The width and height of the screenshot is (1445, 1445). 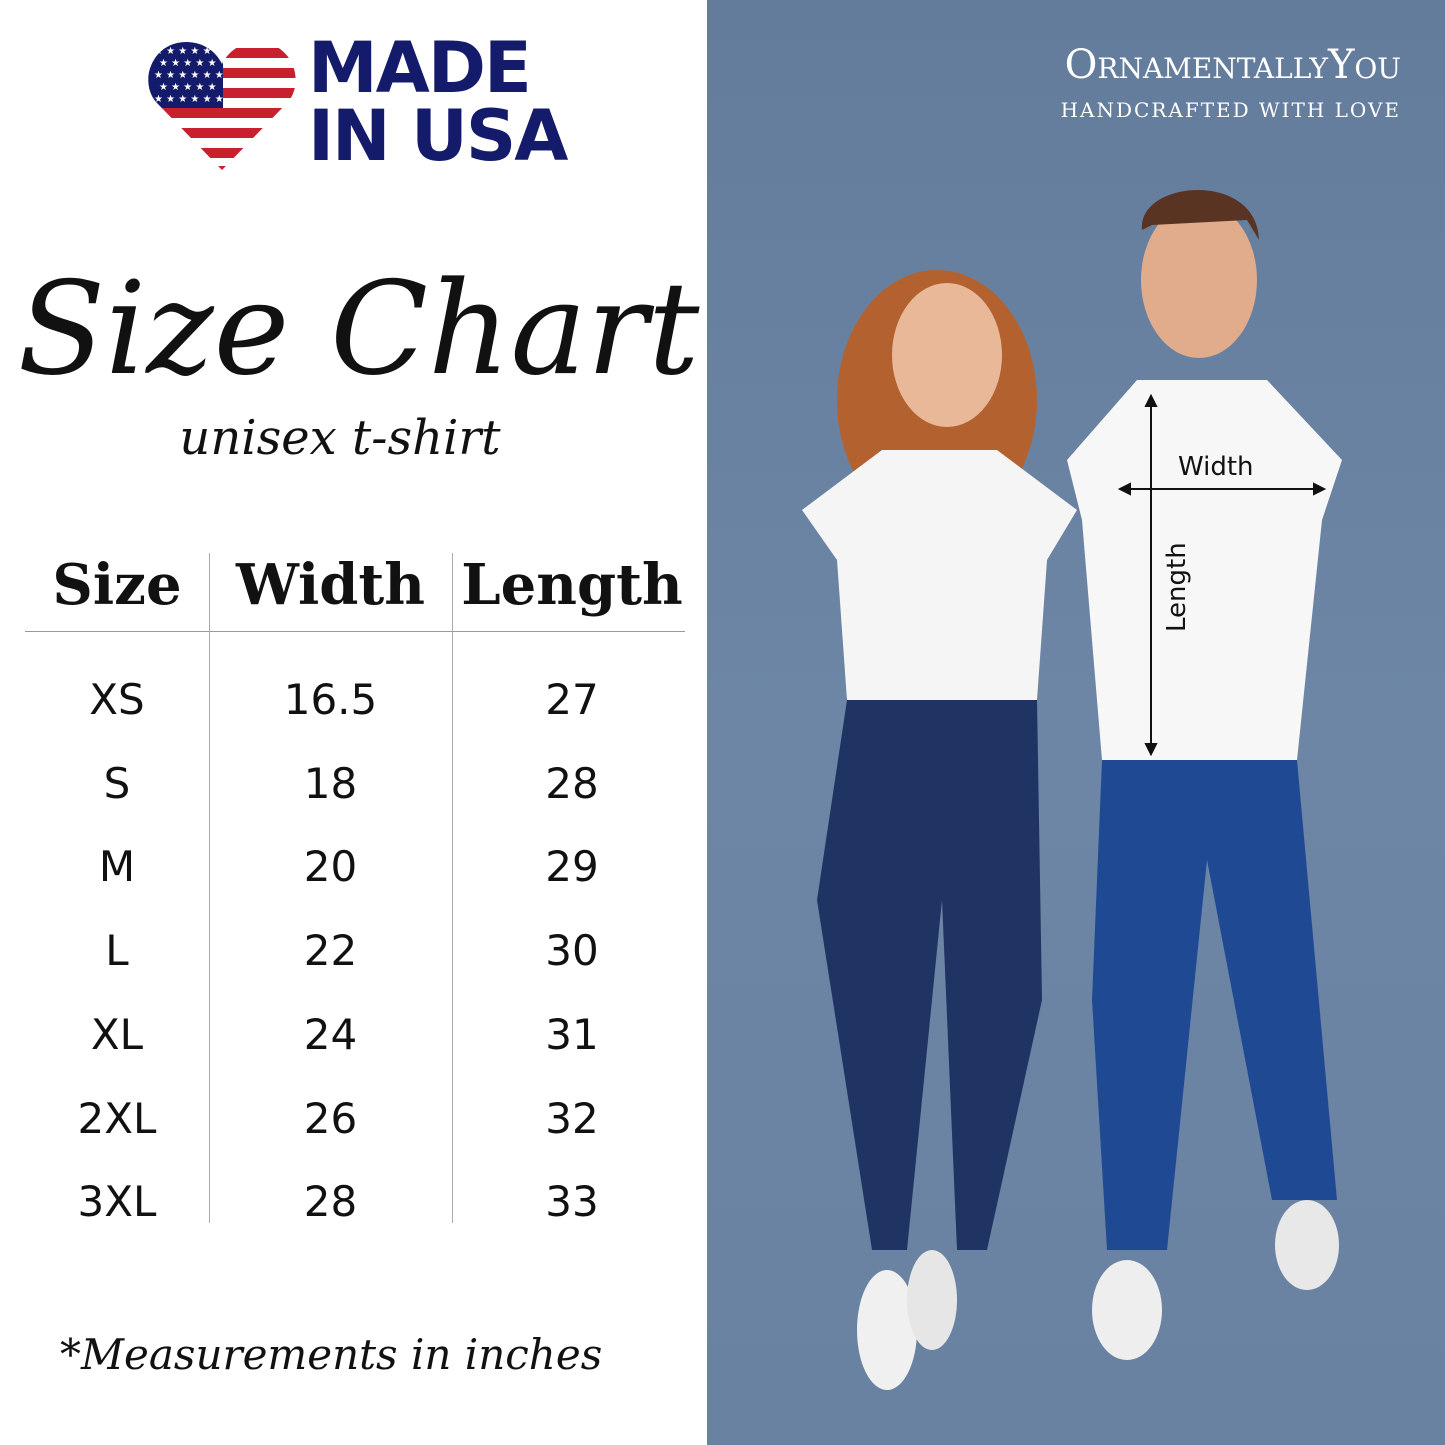 What do you see at coordinates (117, 699) in the screenshot?
I see `cell-size: XS` at bounding box center [117, 699].